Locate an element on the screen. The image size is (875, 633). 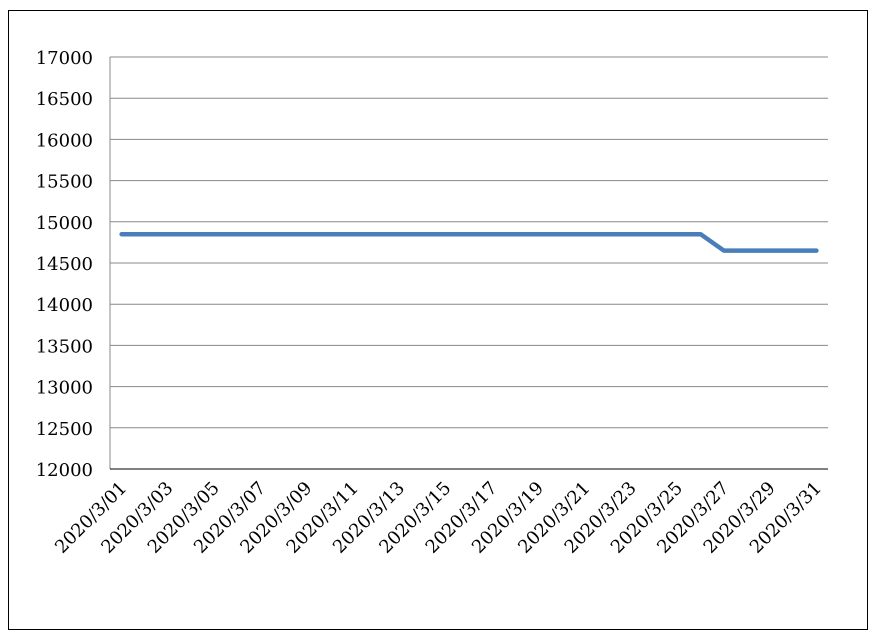
y-tick-label: 17000 is located at coordinates (64, 58).